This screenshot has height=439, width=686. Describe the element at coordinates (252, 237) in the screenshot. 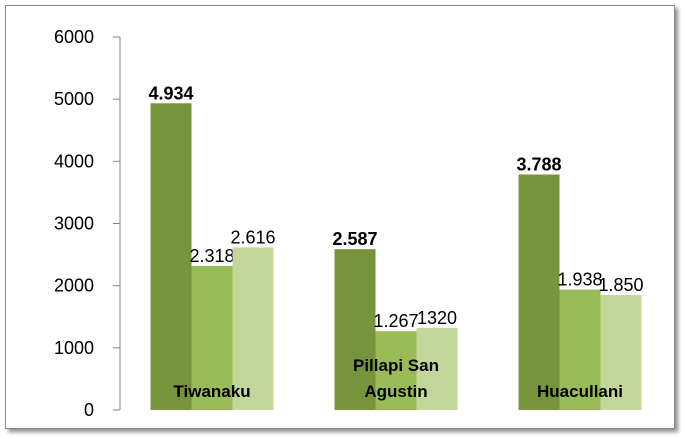

I see `data-label: 2.616` at that location.